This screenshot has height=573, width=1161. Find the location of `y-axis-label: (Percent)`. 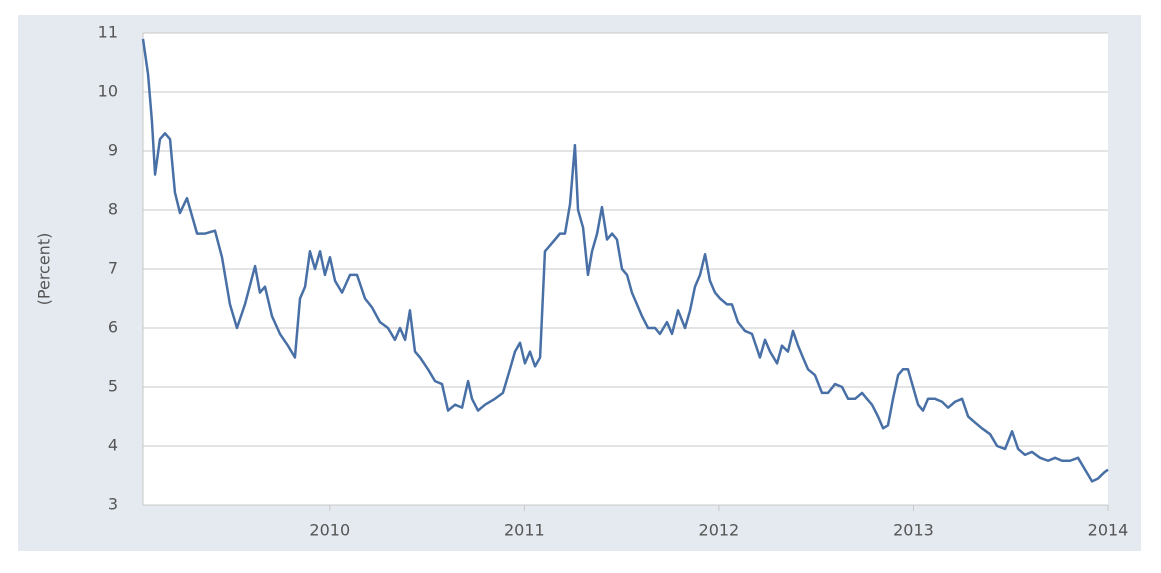

y-axis-label: (Percent) is located at coordinates (44, 269).